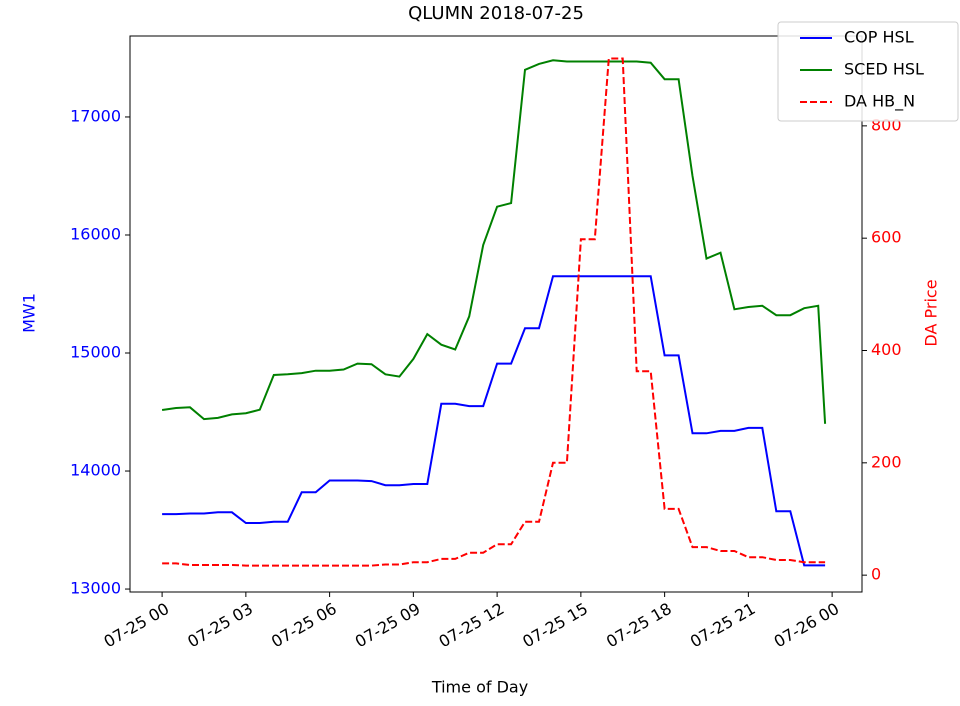  Describe the element at coordinates (220, 625) in the screenshot. I see `x-tick-label: 07-25 03` at that location.